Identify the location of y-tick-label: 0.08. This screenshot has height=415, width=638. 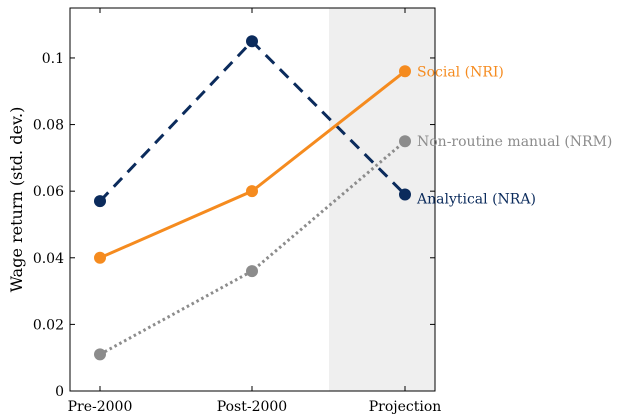
(48, 126).